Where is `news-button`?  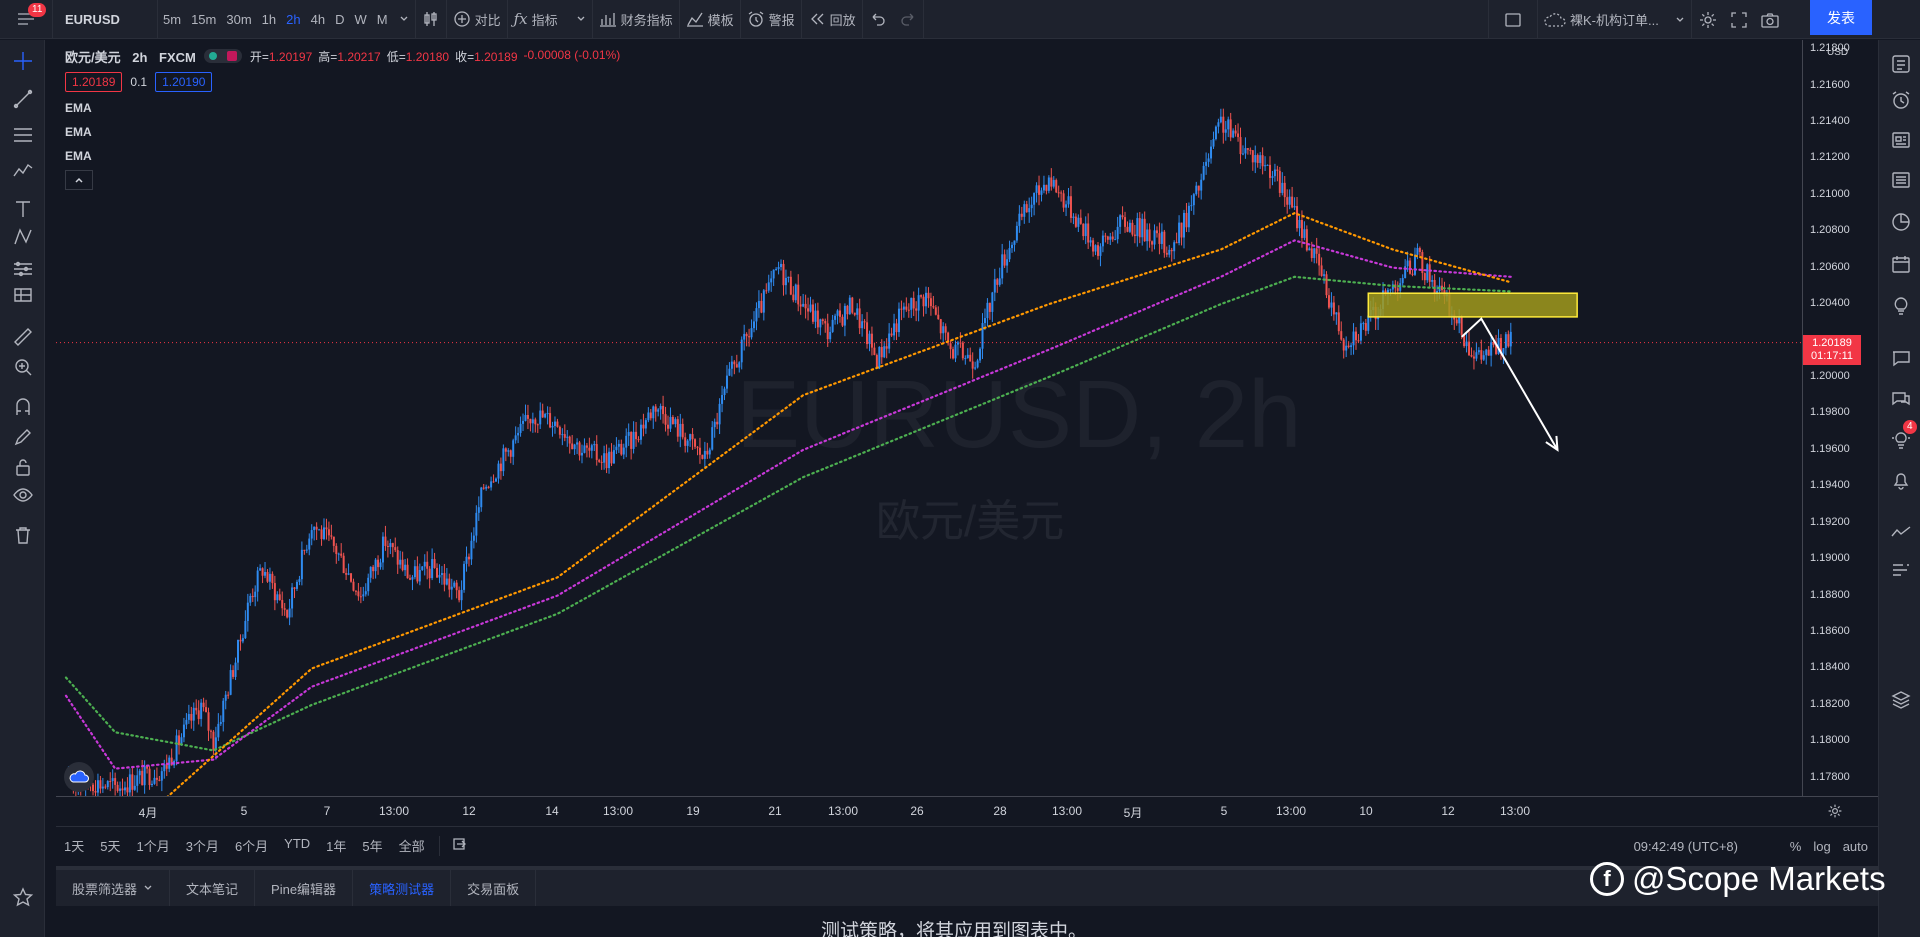
news-button is located at coordinates (1901, 140).